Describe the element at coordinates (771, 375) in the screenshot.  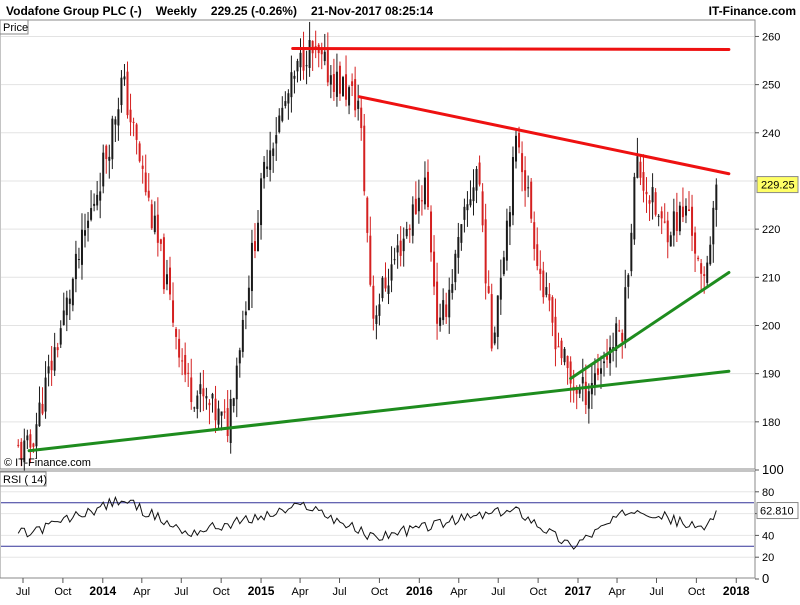
I see `price-tick-label: 190` at that location.